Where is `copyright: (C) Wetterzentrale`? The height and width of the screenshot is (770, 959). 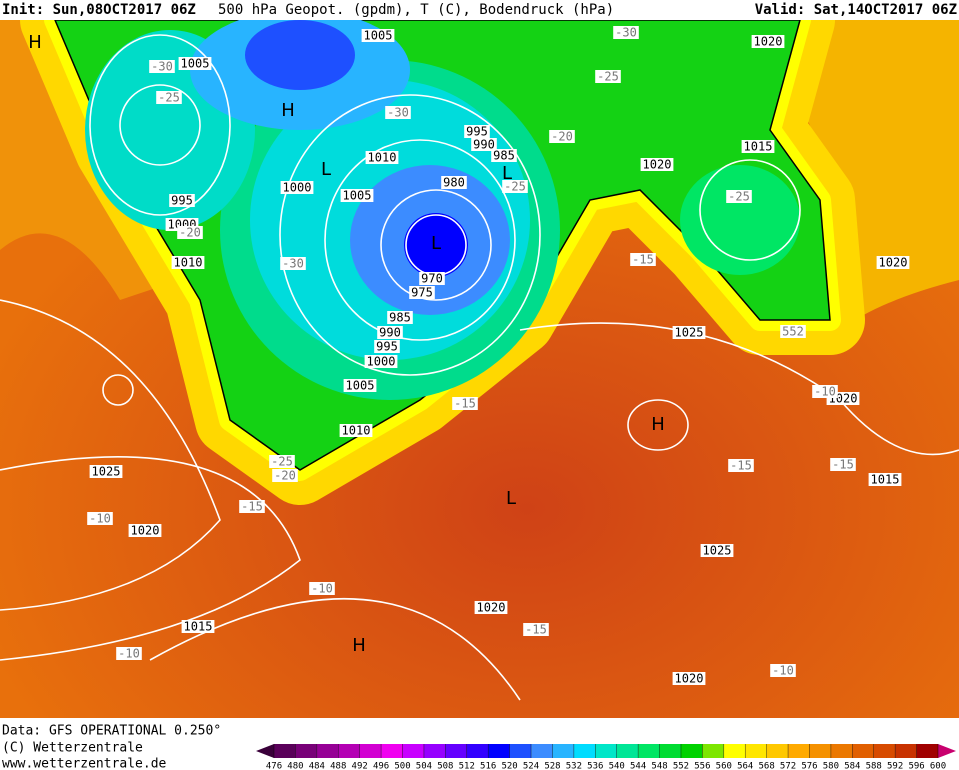
copyright: (C) Wetterzentrale is located at coordinates (72, 748).